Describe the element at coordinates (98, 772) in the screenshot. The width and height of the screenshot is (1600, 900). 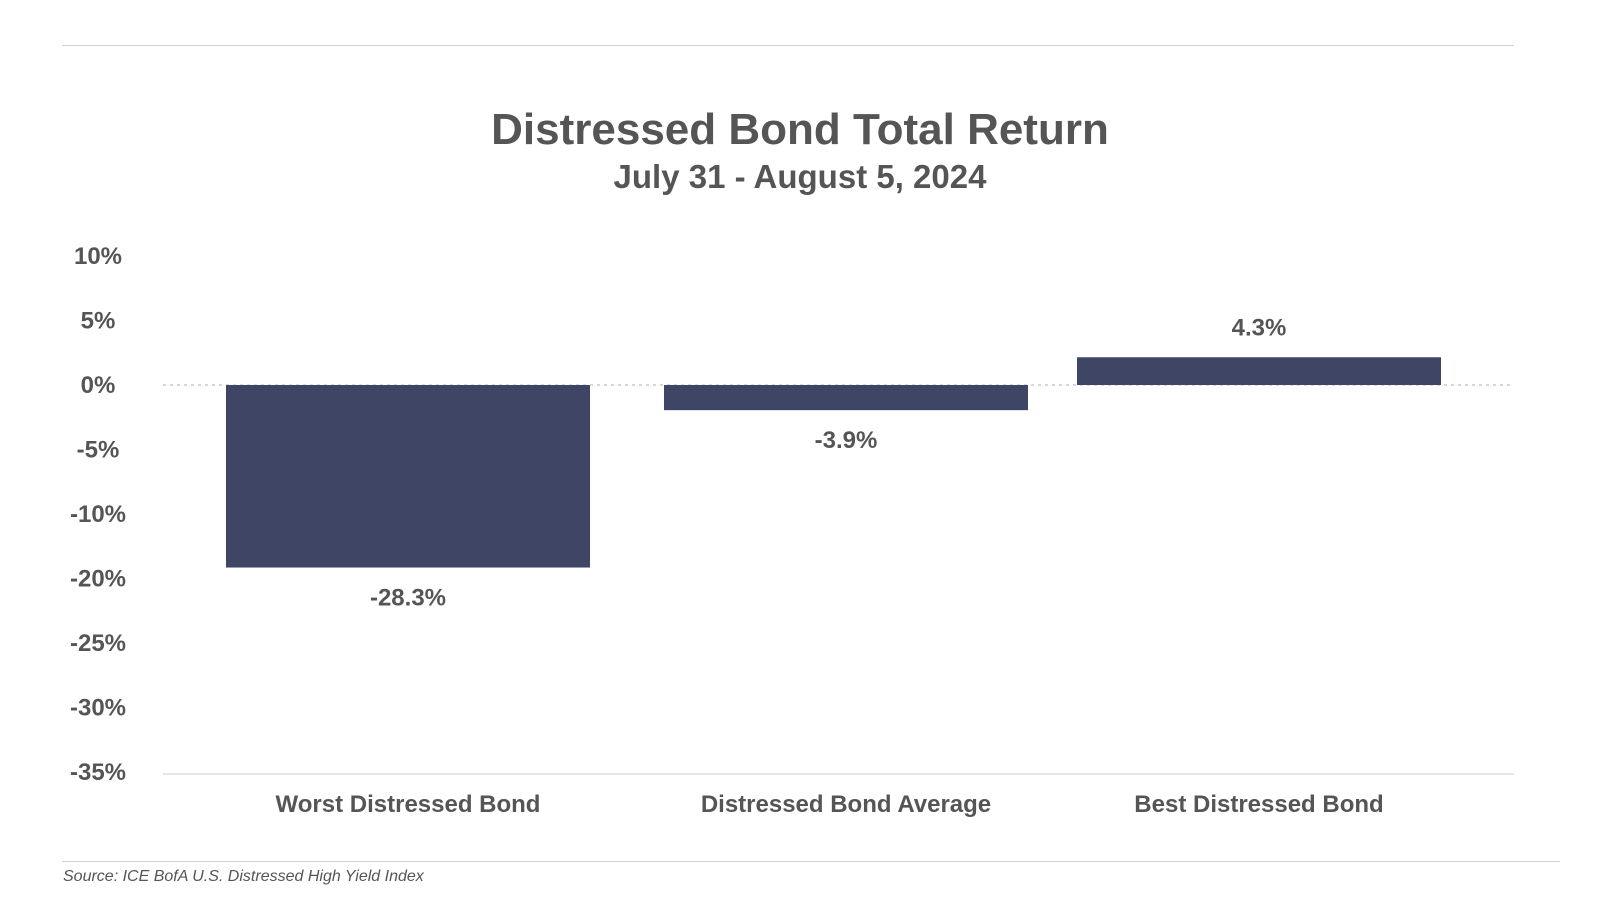
I see `y-tick-label: -35%` at that location.